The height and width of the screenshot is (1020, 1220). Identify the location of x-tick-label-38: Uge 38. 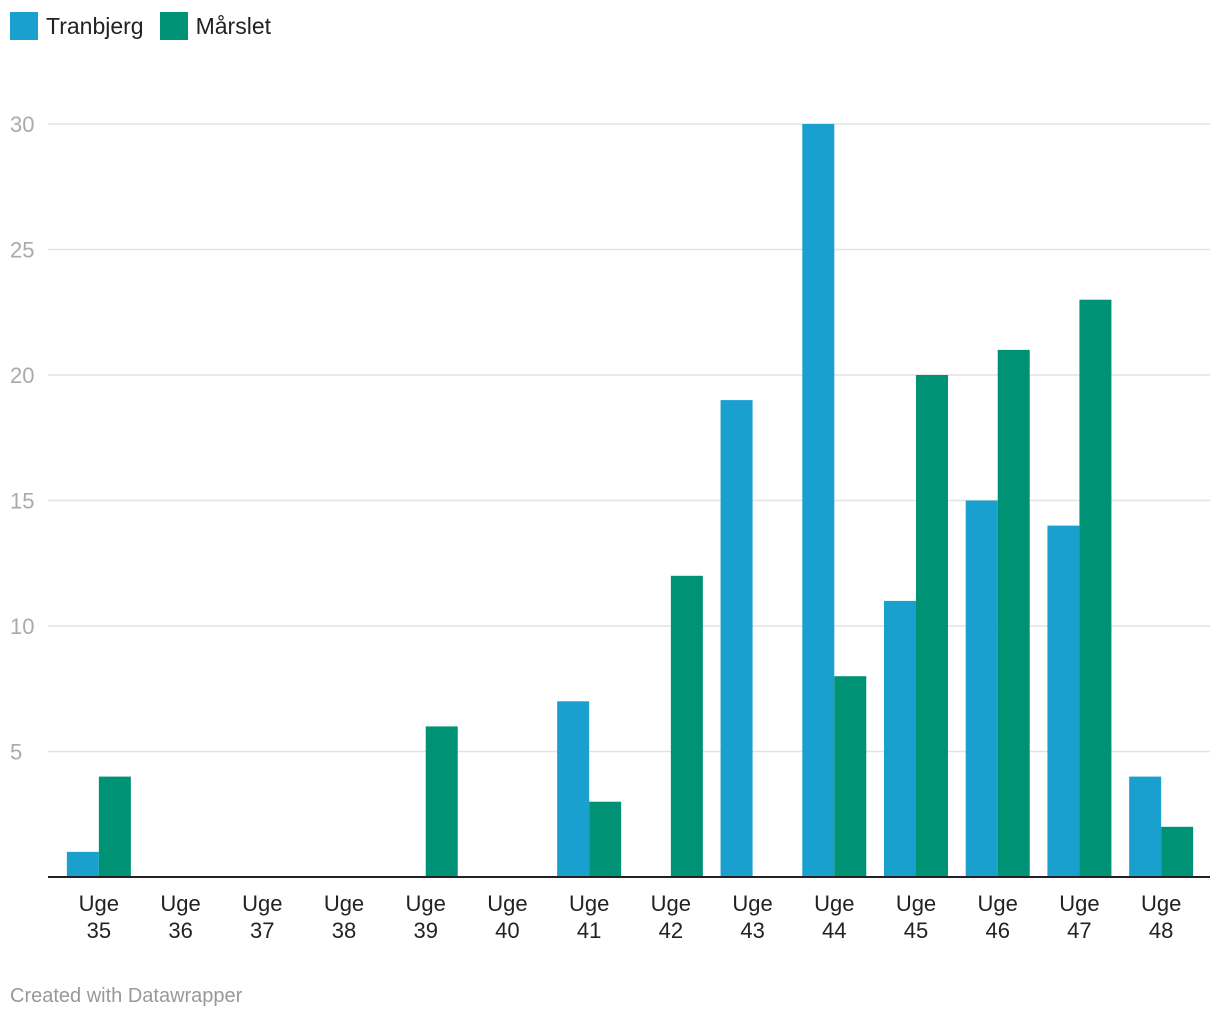
(344, 917).